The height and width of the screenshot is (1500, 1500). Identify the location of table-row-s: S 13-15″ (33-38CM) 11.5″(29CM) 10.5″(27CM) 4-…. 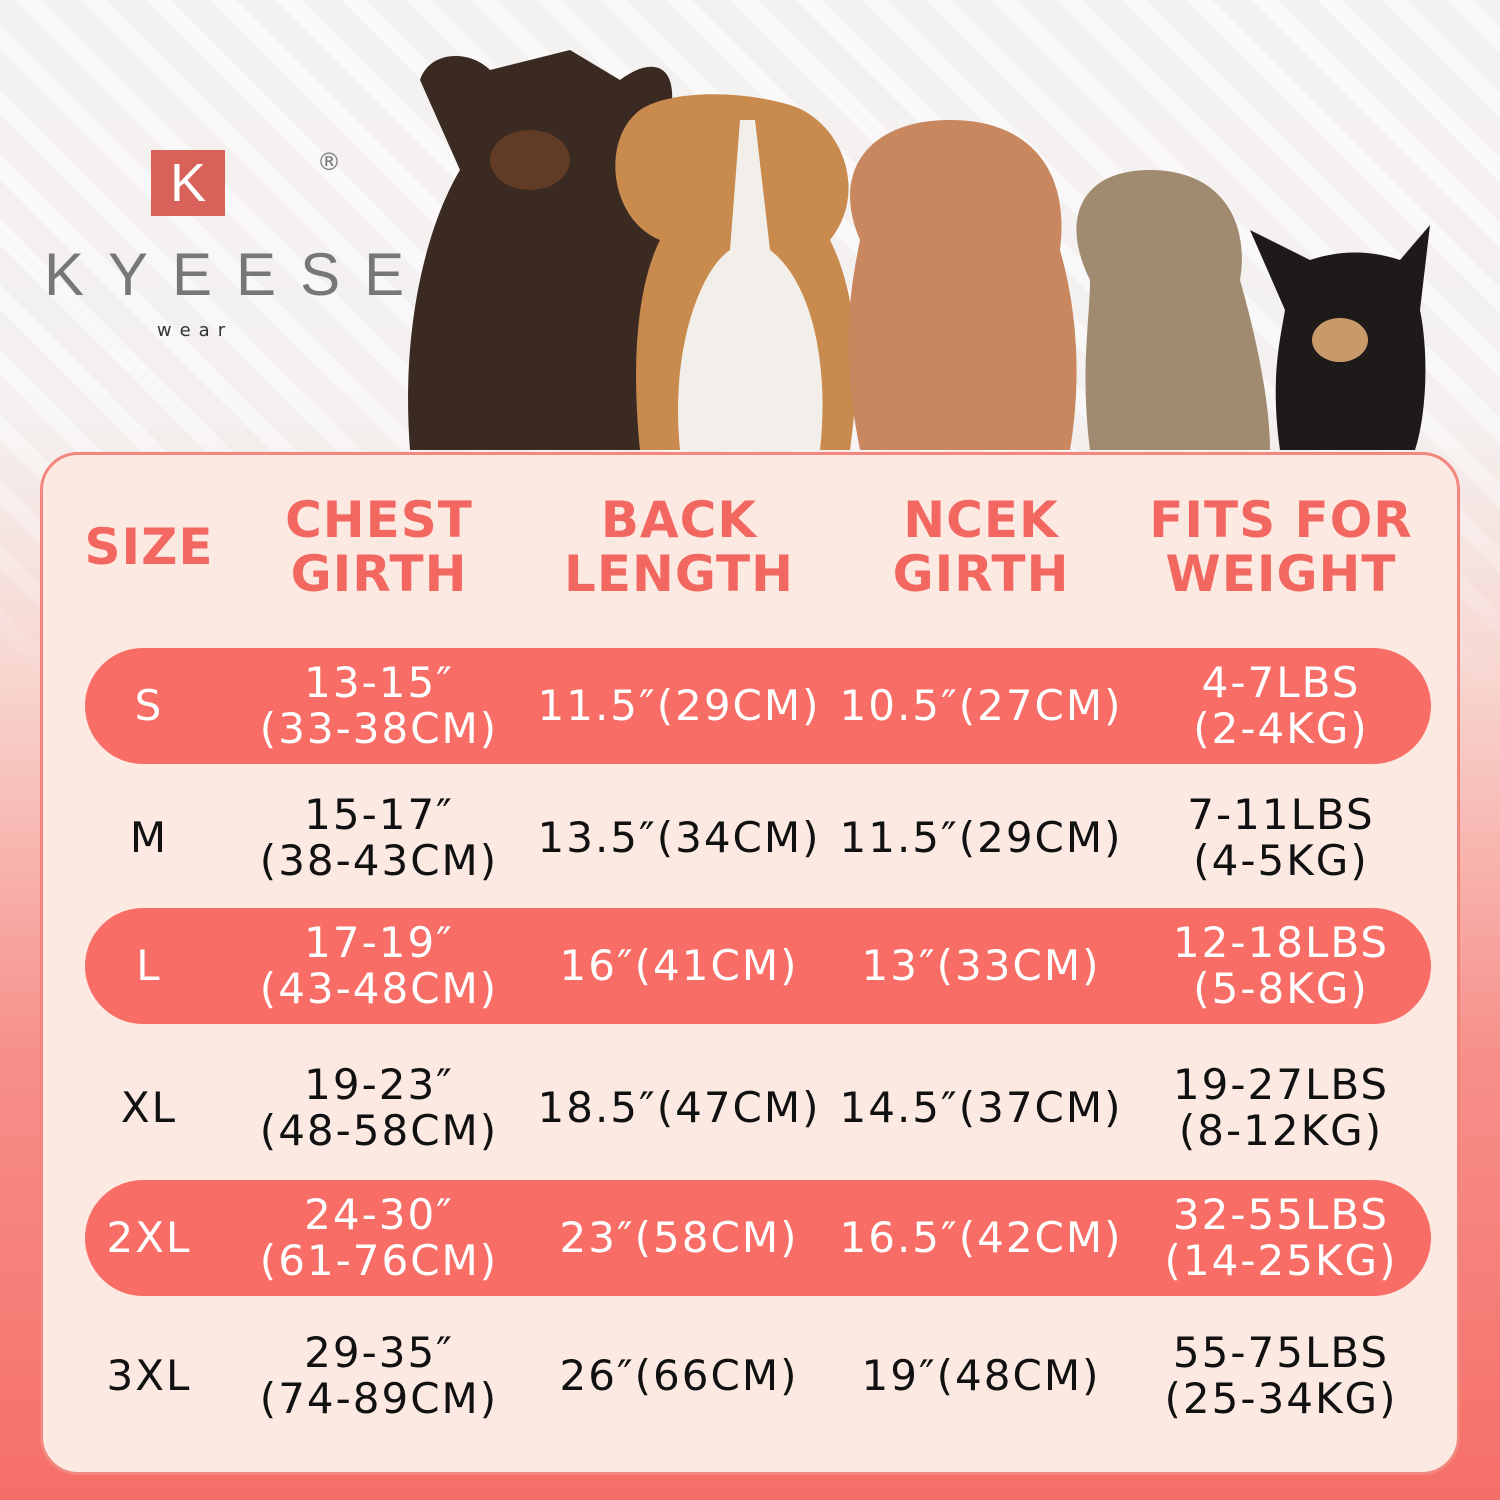
(758, 706).